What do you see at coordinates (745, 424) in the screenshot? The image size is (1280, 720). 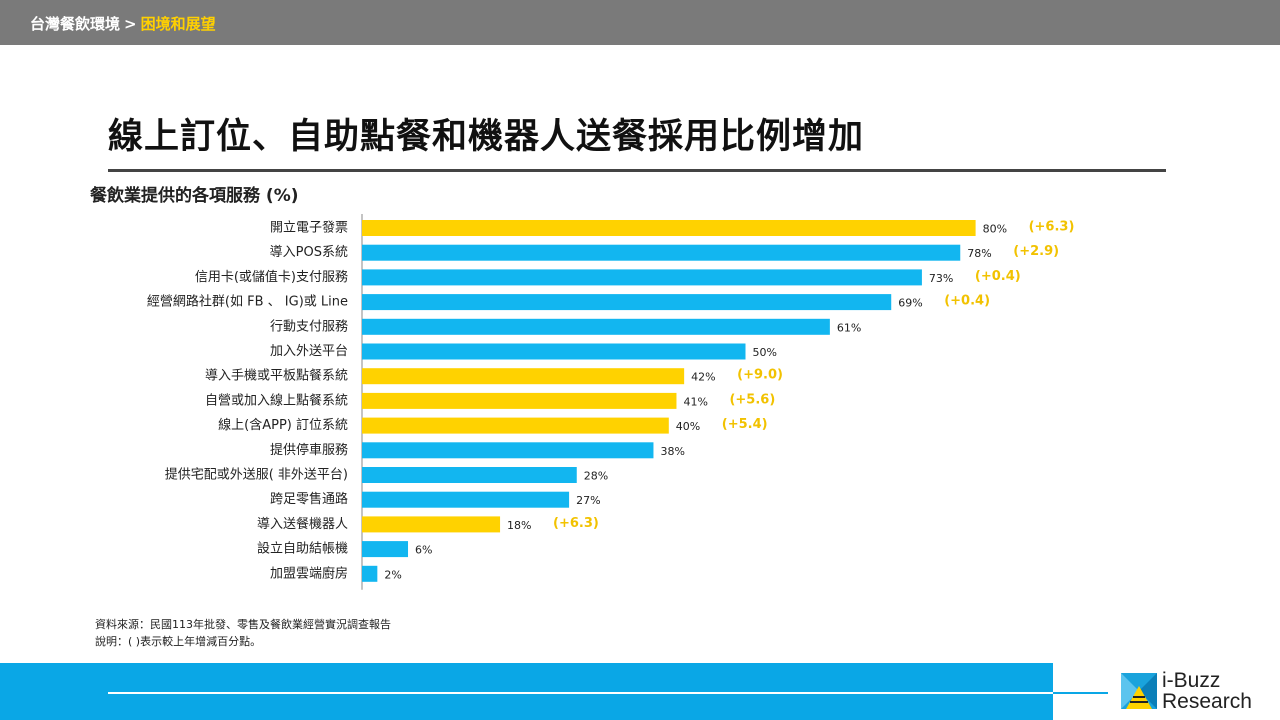 I see `change-label: (+5.4)` at bounding box center [745, 424].